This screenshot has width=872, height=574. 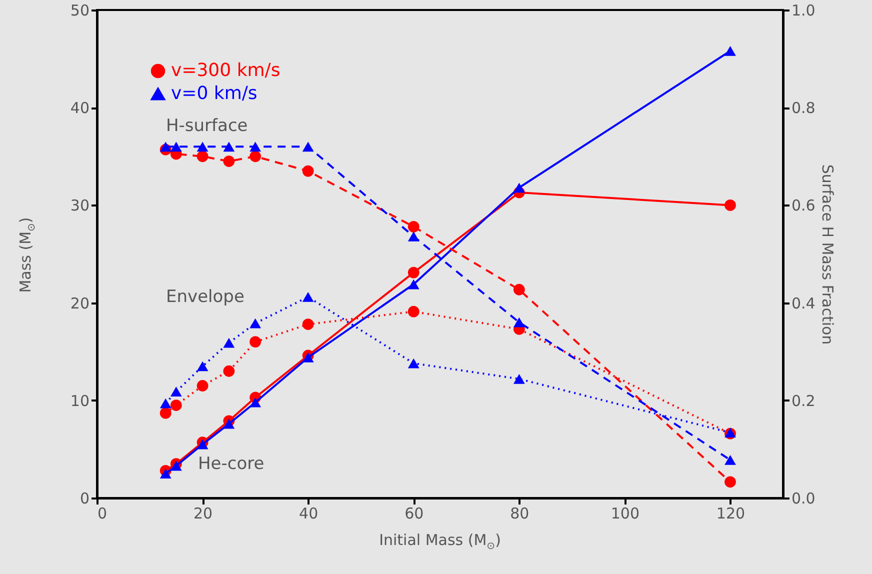 What do you see at coordinates (804, 401) in the screenshot?
I see `y2-tick-label: 0.2` at bounding box center [804, 401].